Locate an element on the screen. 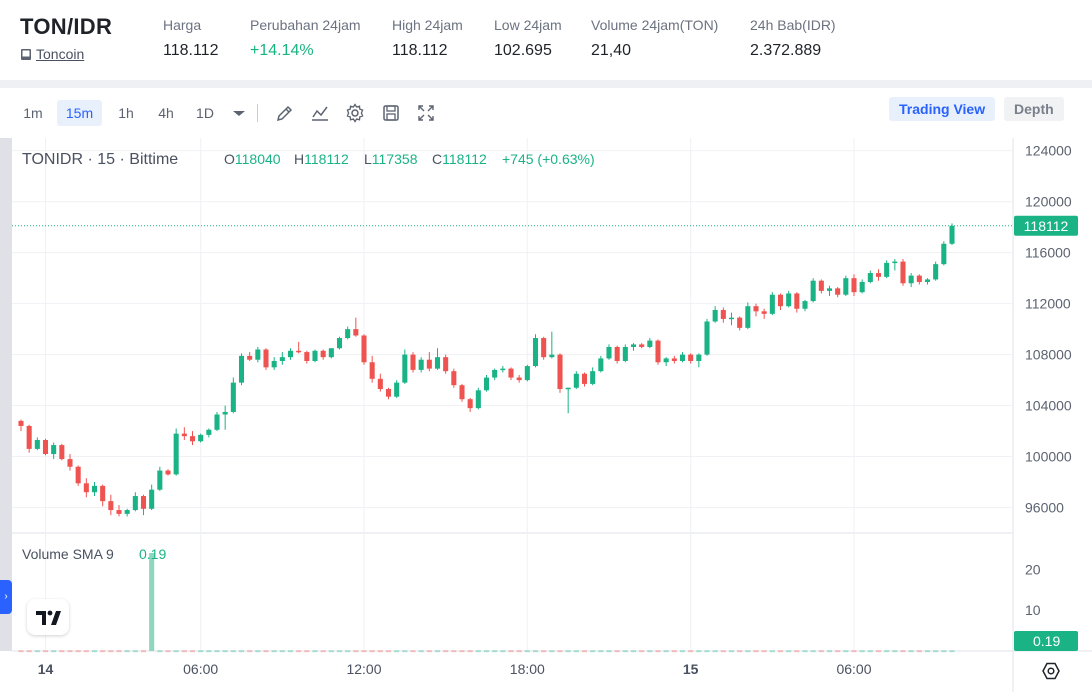 The width and height of the screenshot is (1092, 692). stat-value: +14.14% is located at coordinates (282, 50).